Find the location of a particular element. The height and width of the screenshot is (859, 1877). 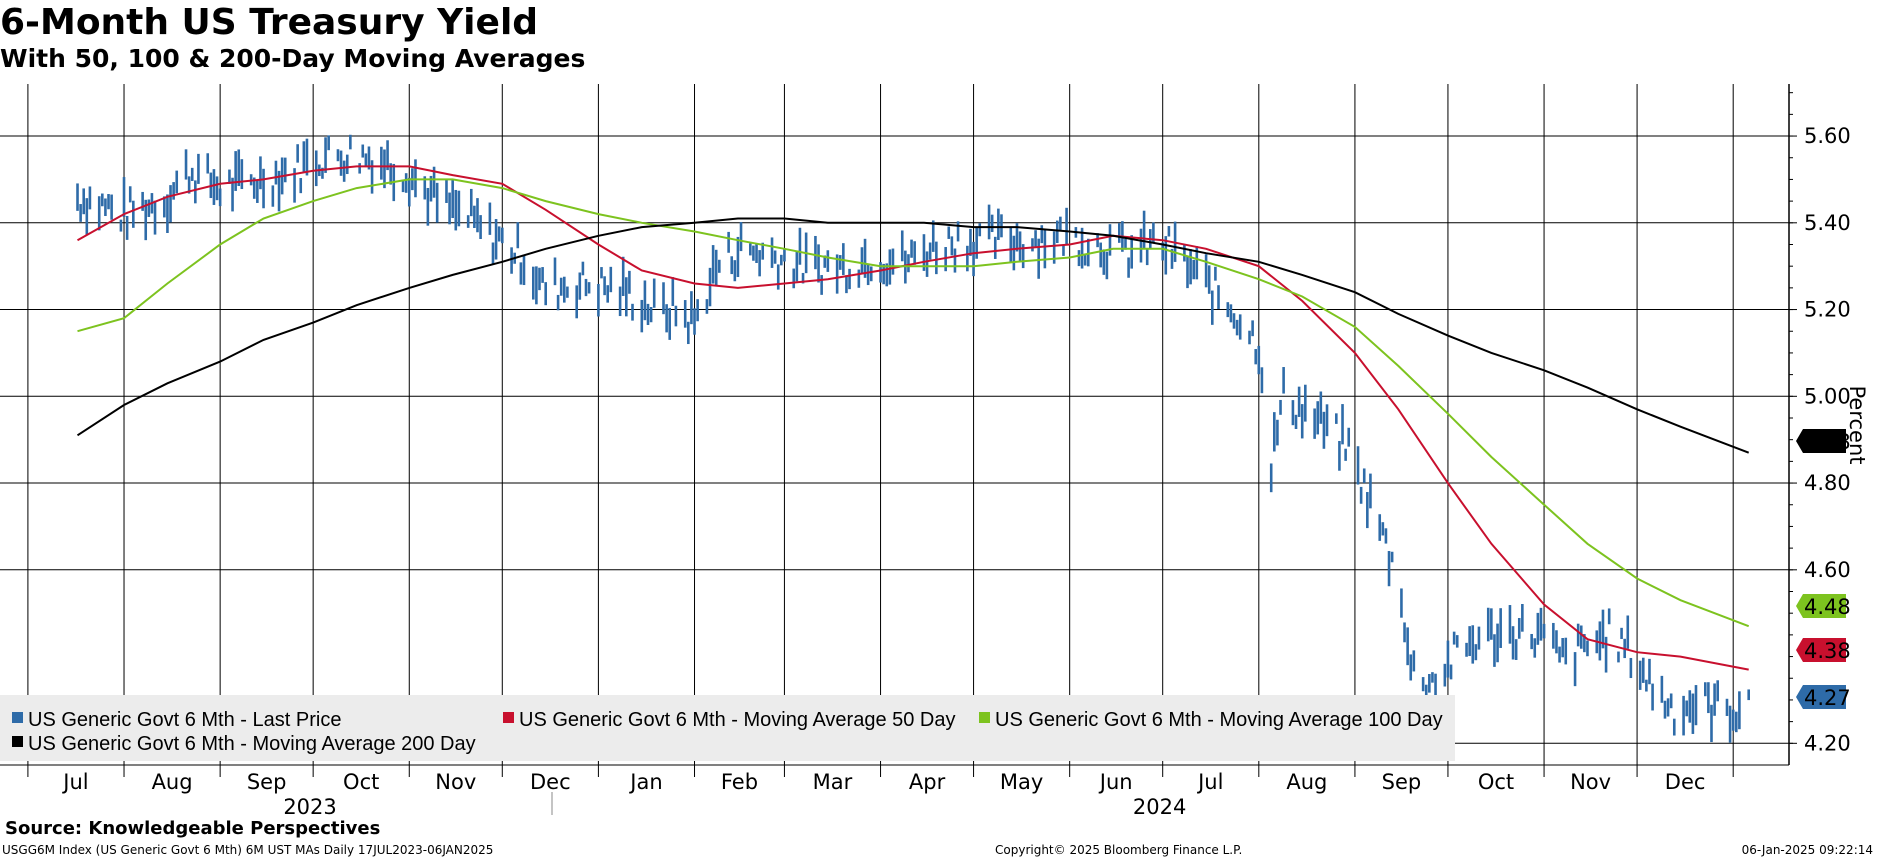

footer-copyright: Copyright© 2025 Bloomberg Finance L.P. is located at coordinates (1119, 850).